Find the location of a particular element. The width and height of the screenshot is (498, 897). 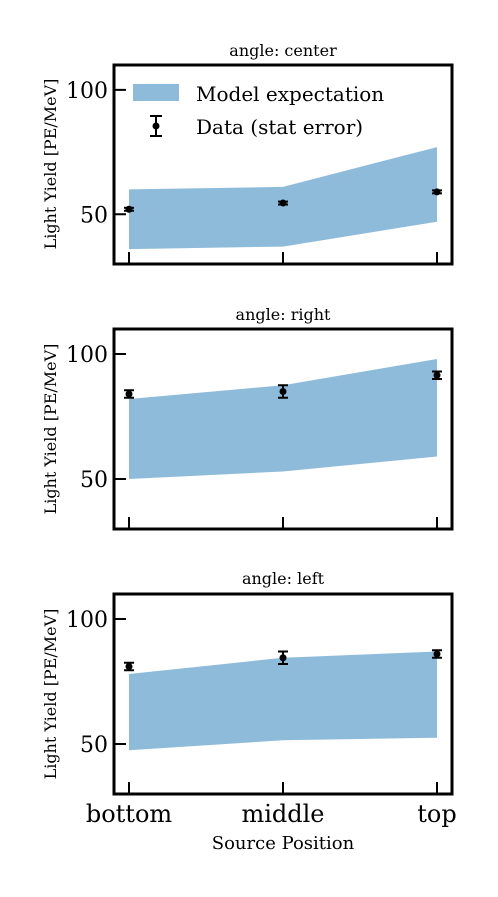

data-point-center-top is located at coordinates (437, 192).